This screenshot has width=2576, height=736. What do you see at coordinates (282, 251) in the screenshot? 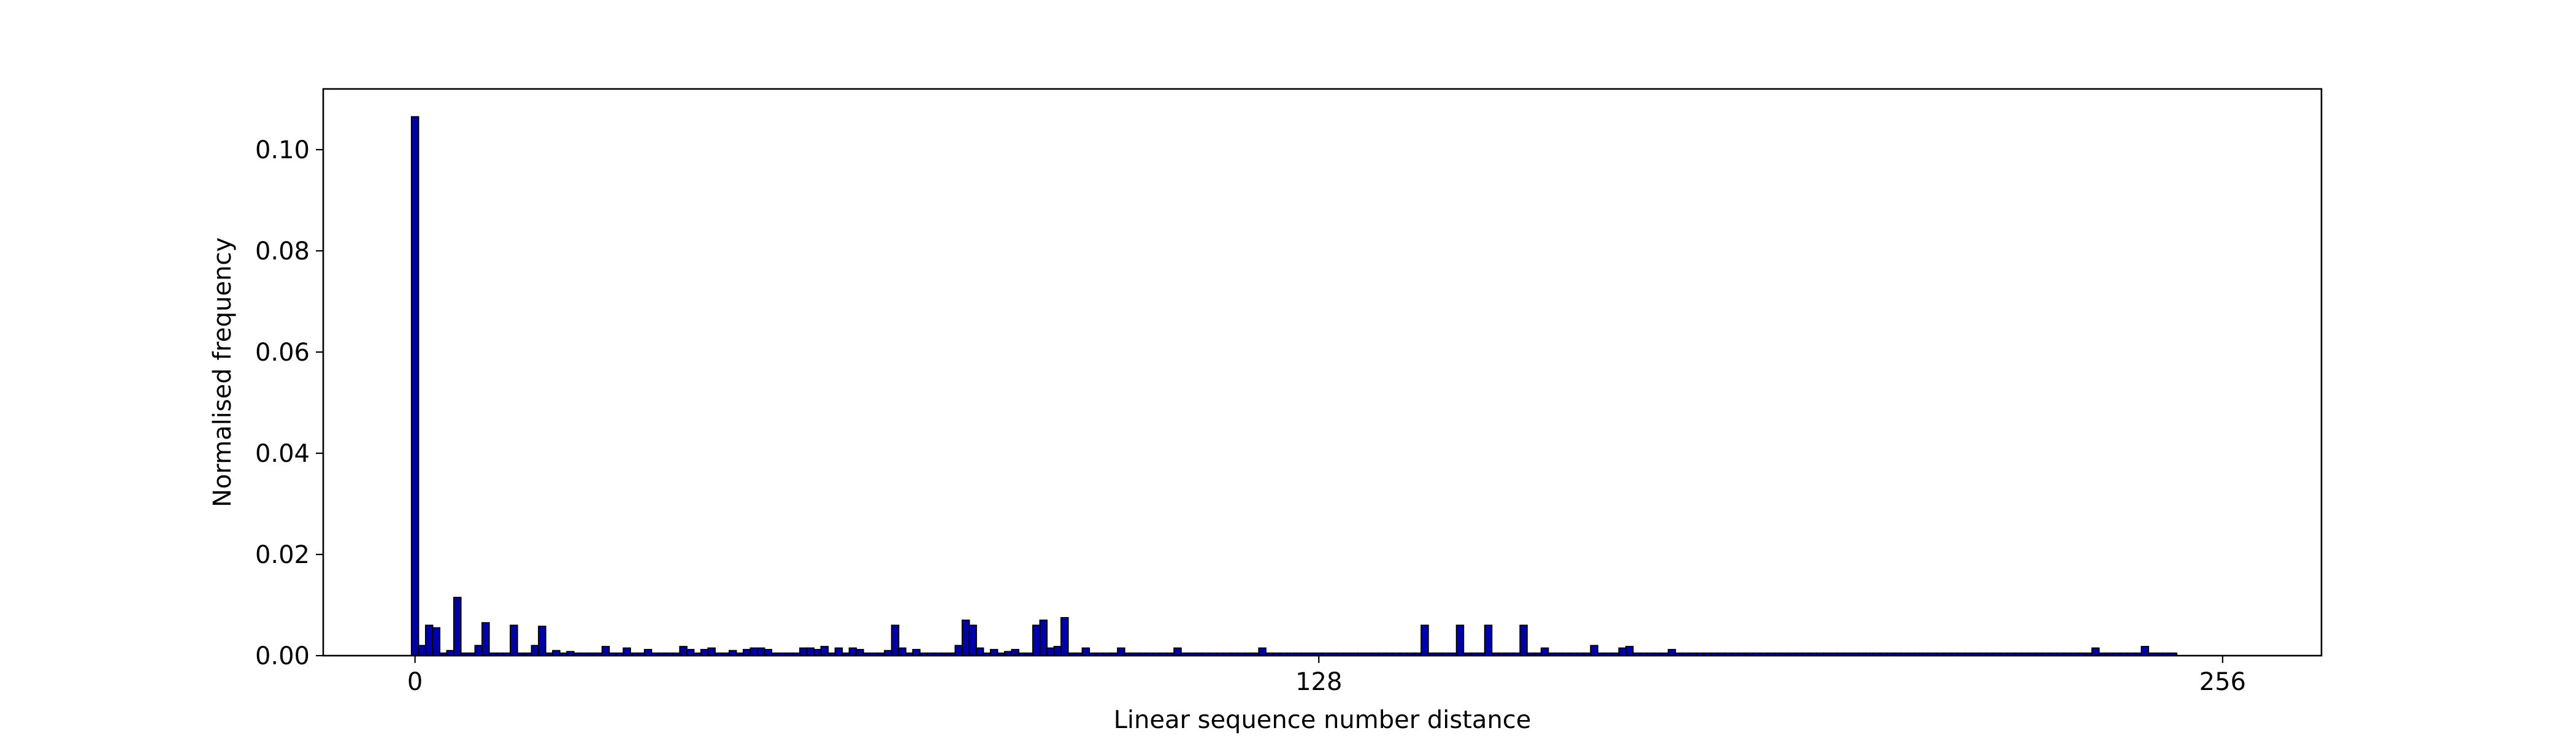
I see `y-tick-label: 0.08` at bounding box center [282, 251].